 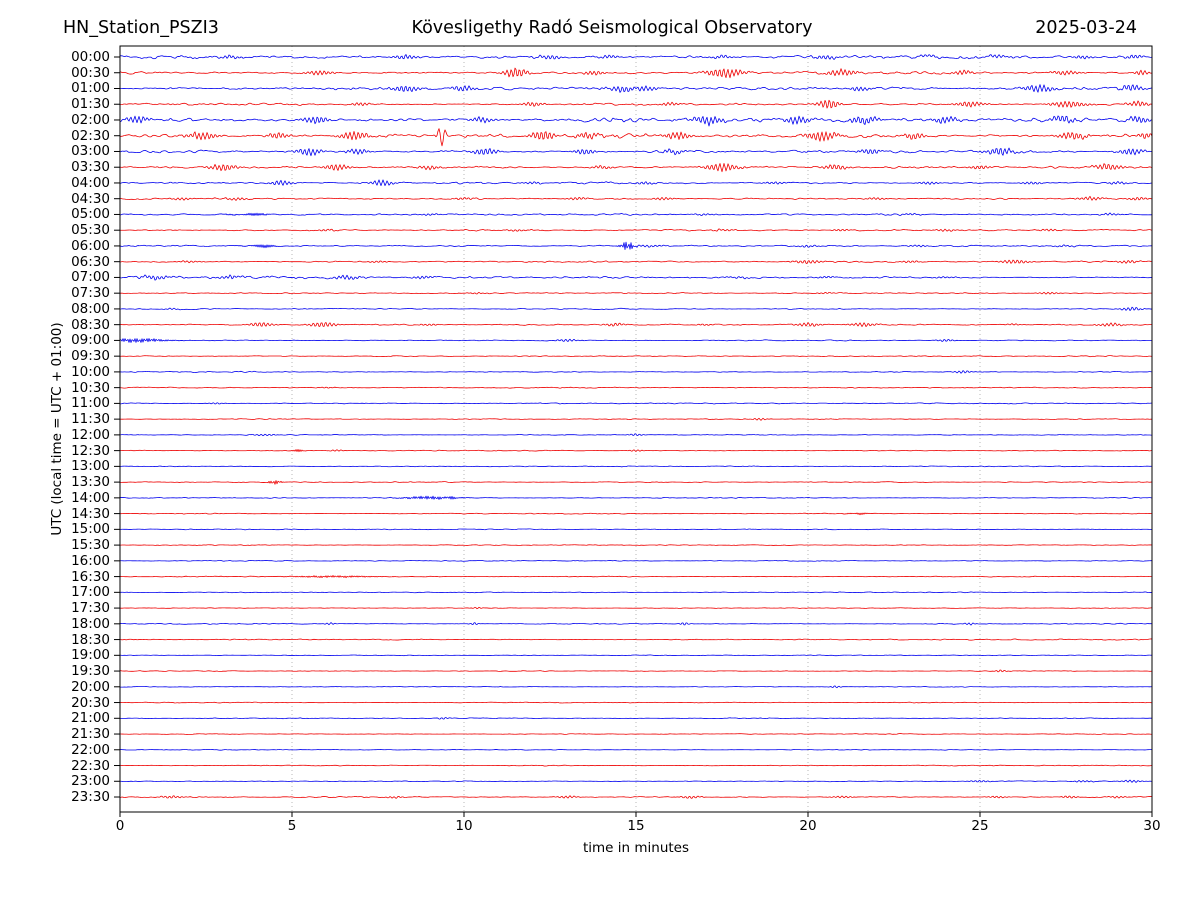 What do you see at coordinates (636, 497) in the screenshot?
I see `trace-14:00` at bounding box center [636, 497].